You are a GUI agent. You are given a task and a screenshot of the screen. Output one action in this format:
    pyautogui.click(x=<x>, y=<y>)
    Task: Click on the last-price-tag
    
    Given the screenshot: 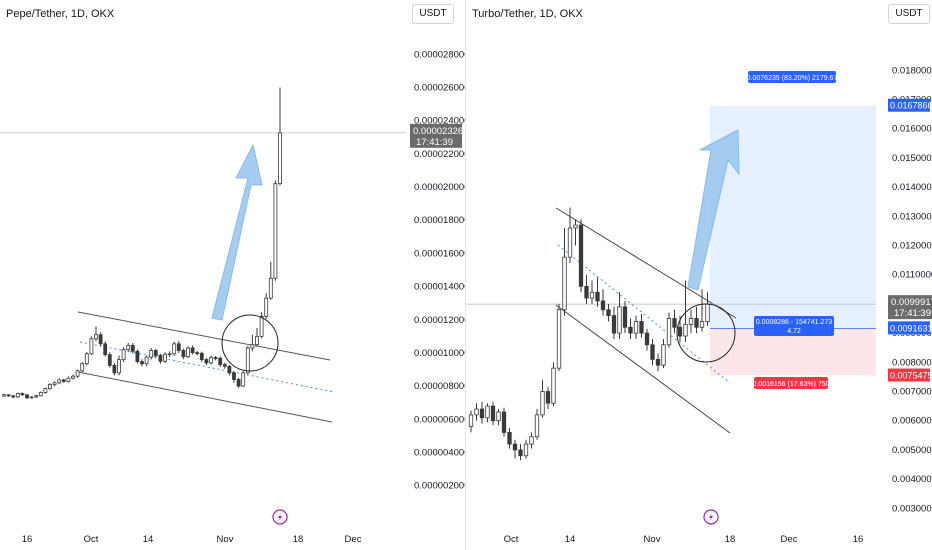 What is the action you would take?
    pyautogui.click(x=910, y=307)
    